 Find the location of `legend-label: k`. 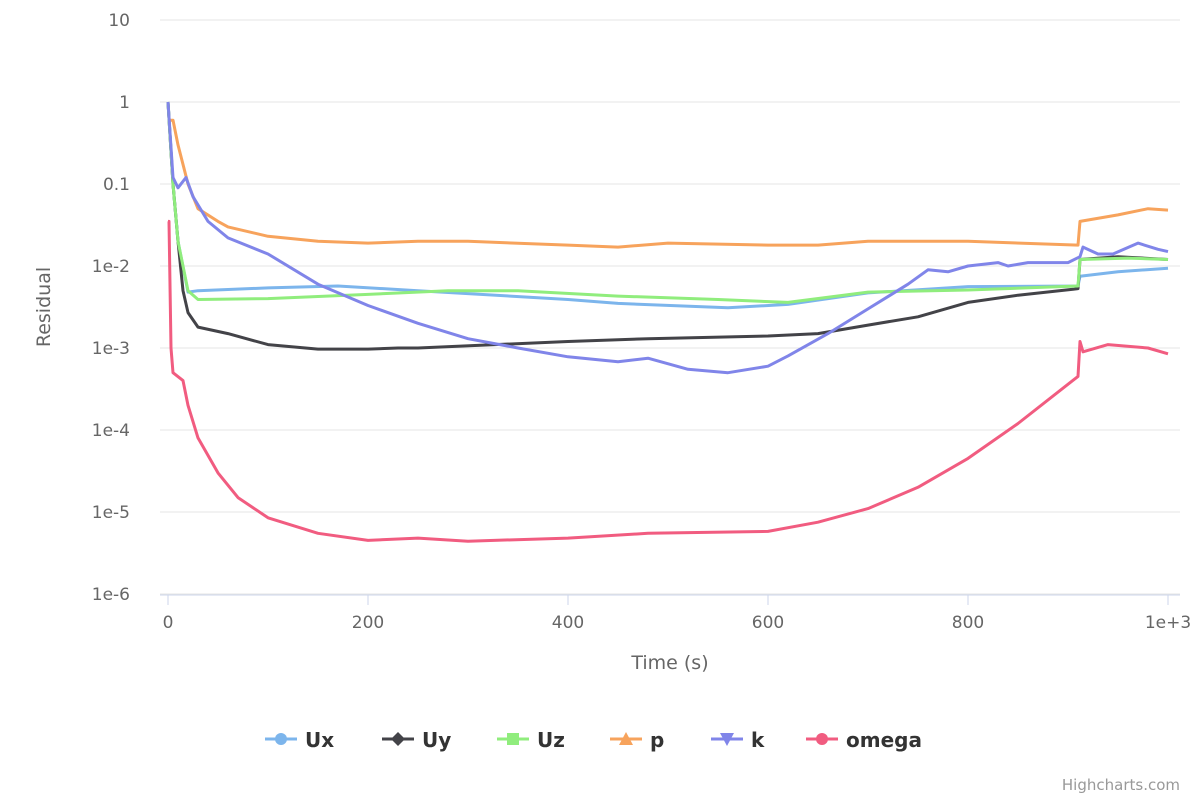

legend-label: k is located at coordinates (758, 740).